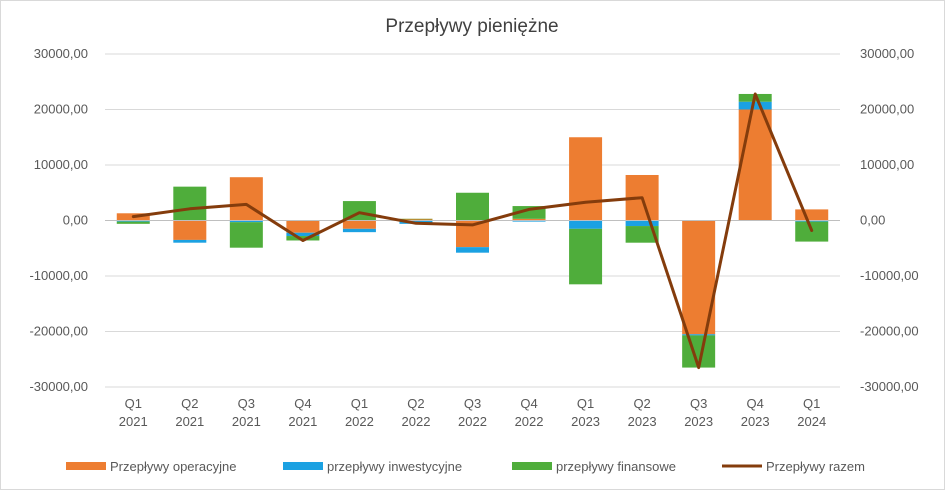 This screenshot has width=945, height=490. What do you see at coordinates (815, 466) in the screenshot?
I see `legend-label: Przepływy razem` at bounding box center [815, 466].